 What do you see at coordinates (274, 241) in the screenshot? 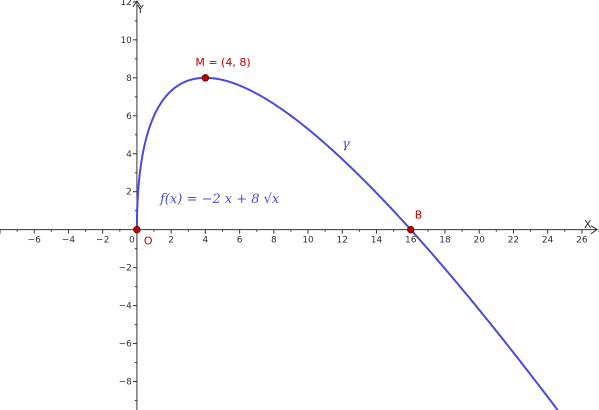
I see `x-tick-label: 8` at bounding box center [274, 241].